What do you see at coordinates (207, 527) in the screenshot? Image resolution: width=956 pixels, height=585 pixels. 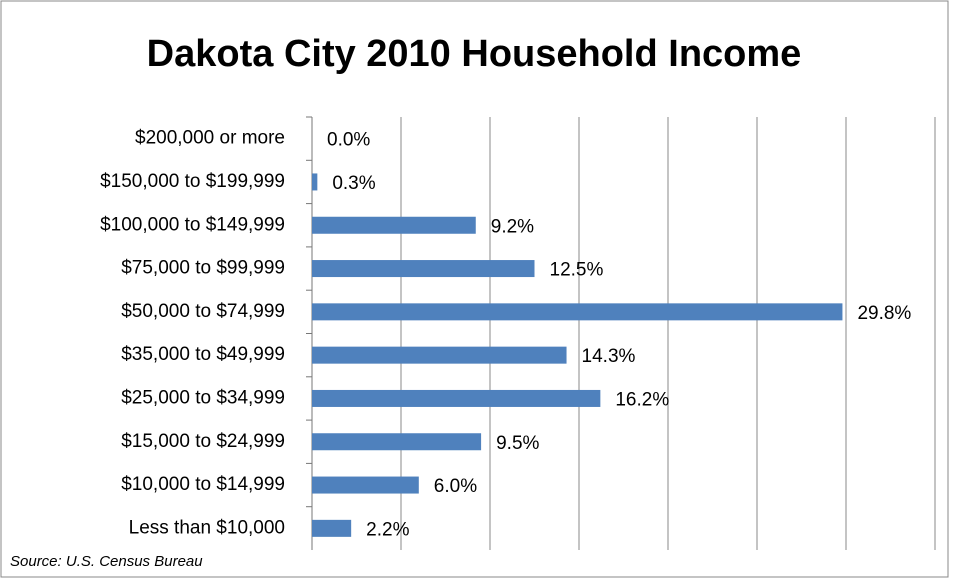 I see `y-tick-label: Less than $10,000` at bounding box center [207, 527].